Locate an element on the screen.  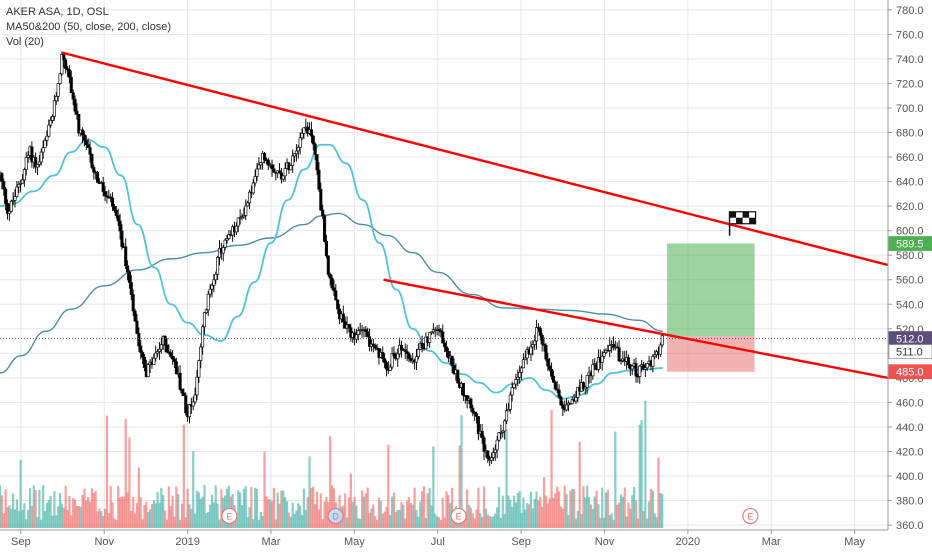
volume-indicator-label: Vol (20) is located at coordinates (25, 42).